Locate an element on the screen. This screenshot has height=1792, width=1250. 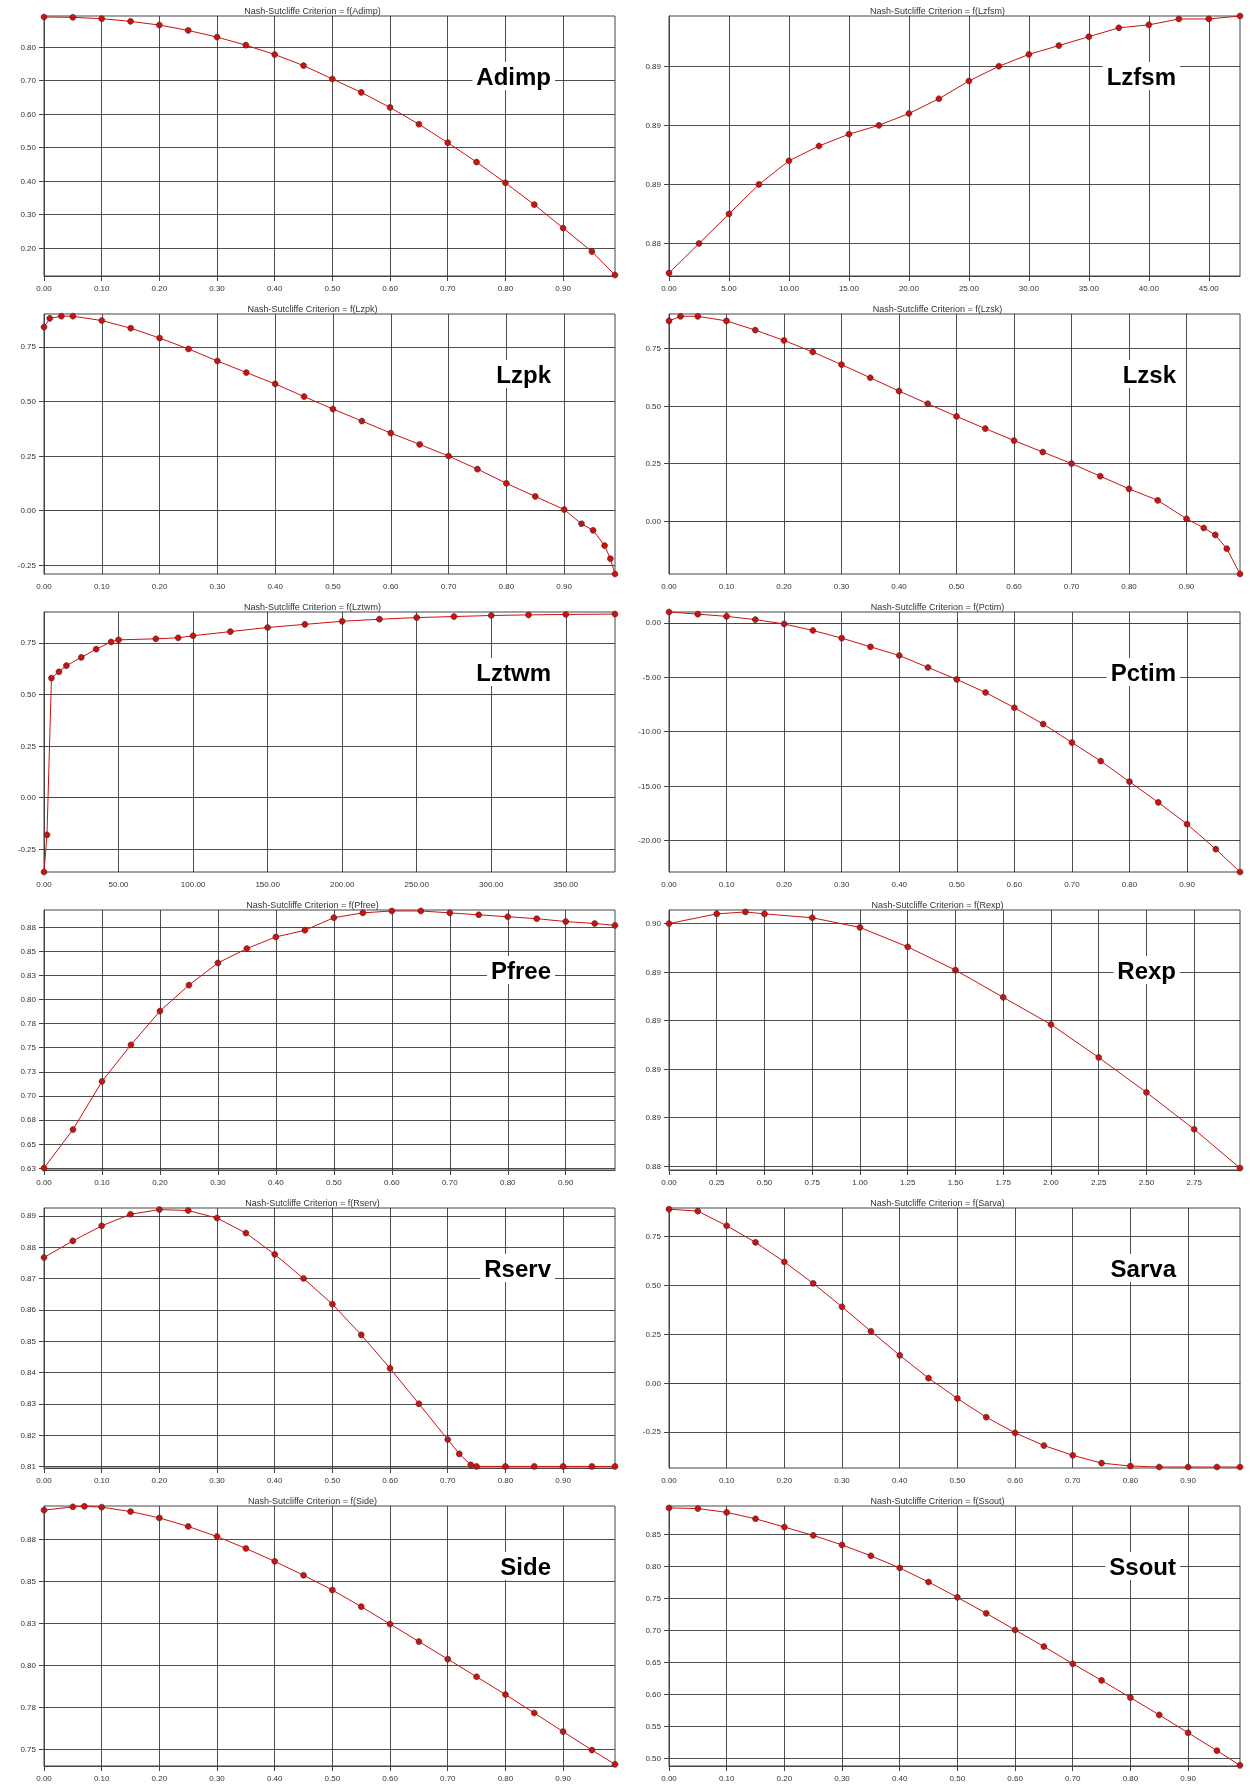
y-tick-label: 0.78 is located at coordinates (28, 1707).